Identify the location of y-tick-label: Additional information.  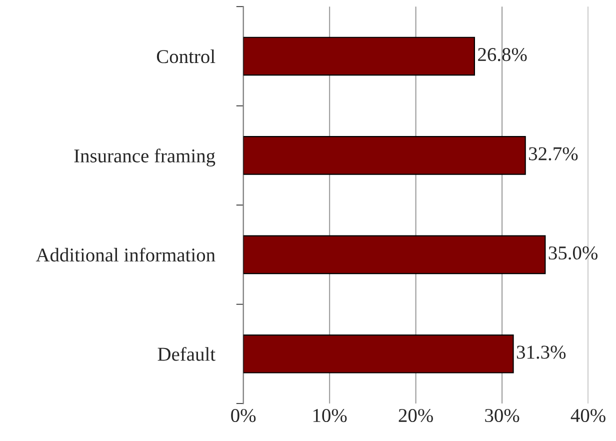
(126, 255).